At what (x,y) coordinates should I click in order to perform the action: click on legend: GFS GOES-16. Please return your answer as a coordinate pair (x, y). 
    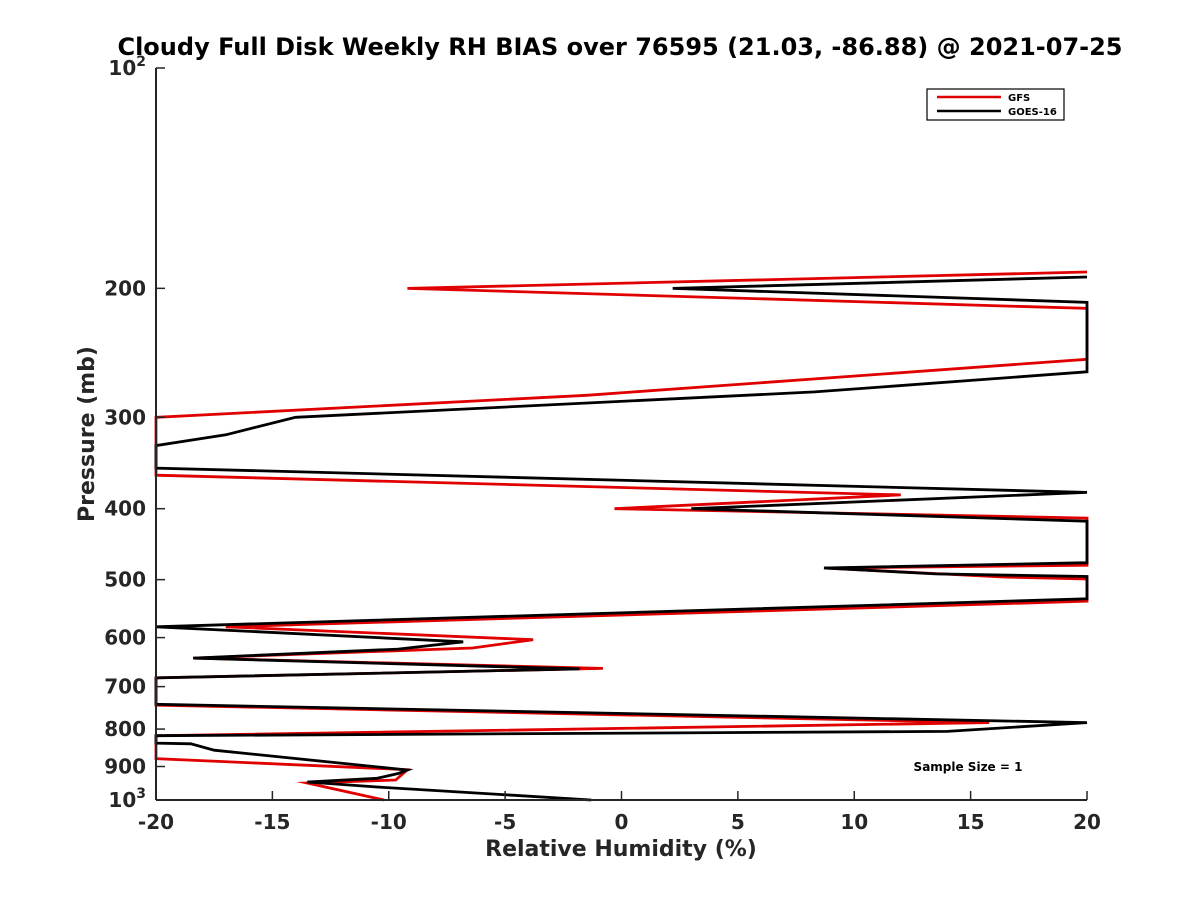
    Looking at the image, I should click on (995, 104).